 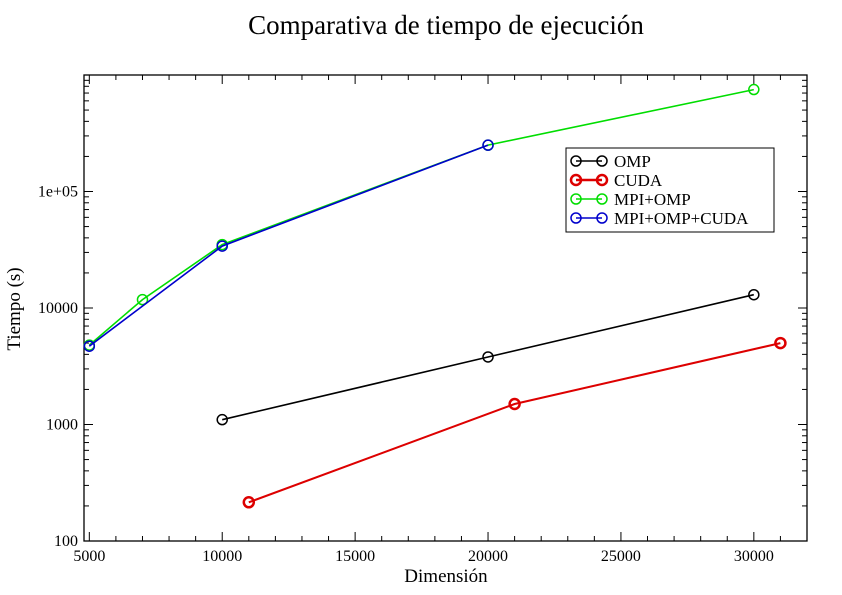 I want to click on series-line-omp, so click(x=488, y=357).